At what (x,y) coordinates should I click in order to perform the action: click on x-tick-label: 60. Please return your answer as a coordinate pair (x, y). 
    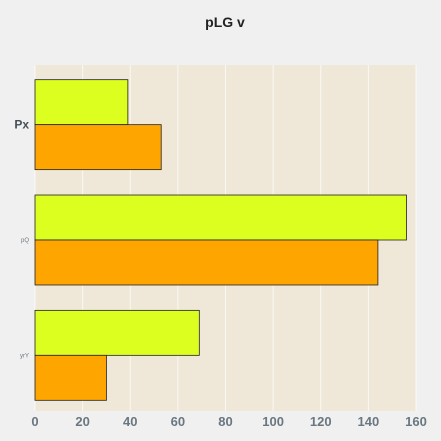
    Looking at the image, I should click on (178, 421).